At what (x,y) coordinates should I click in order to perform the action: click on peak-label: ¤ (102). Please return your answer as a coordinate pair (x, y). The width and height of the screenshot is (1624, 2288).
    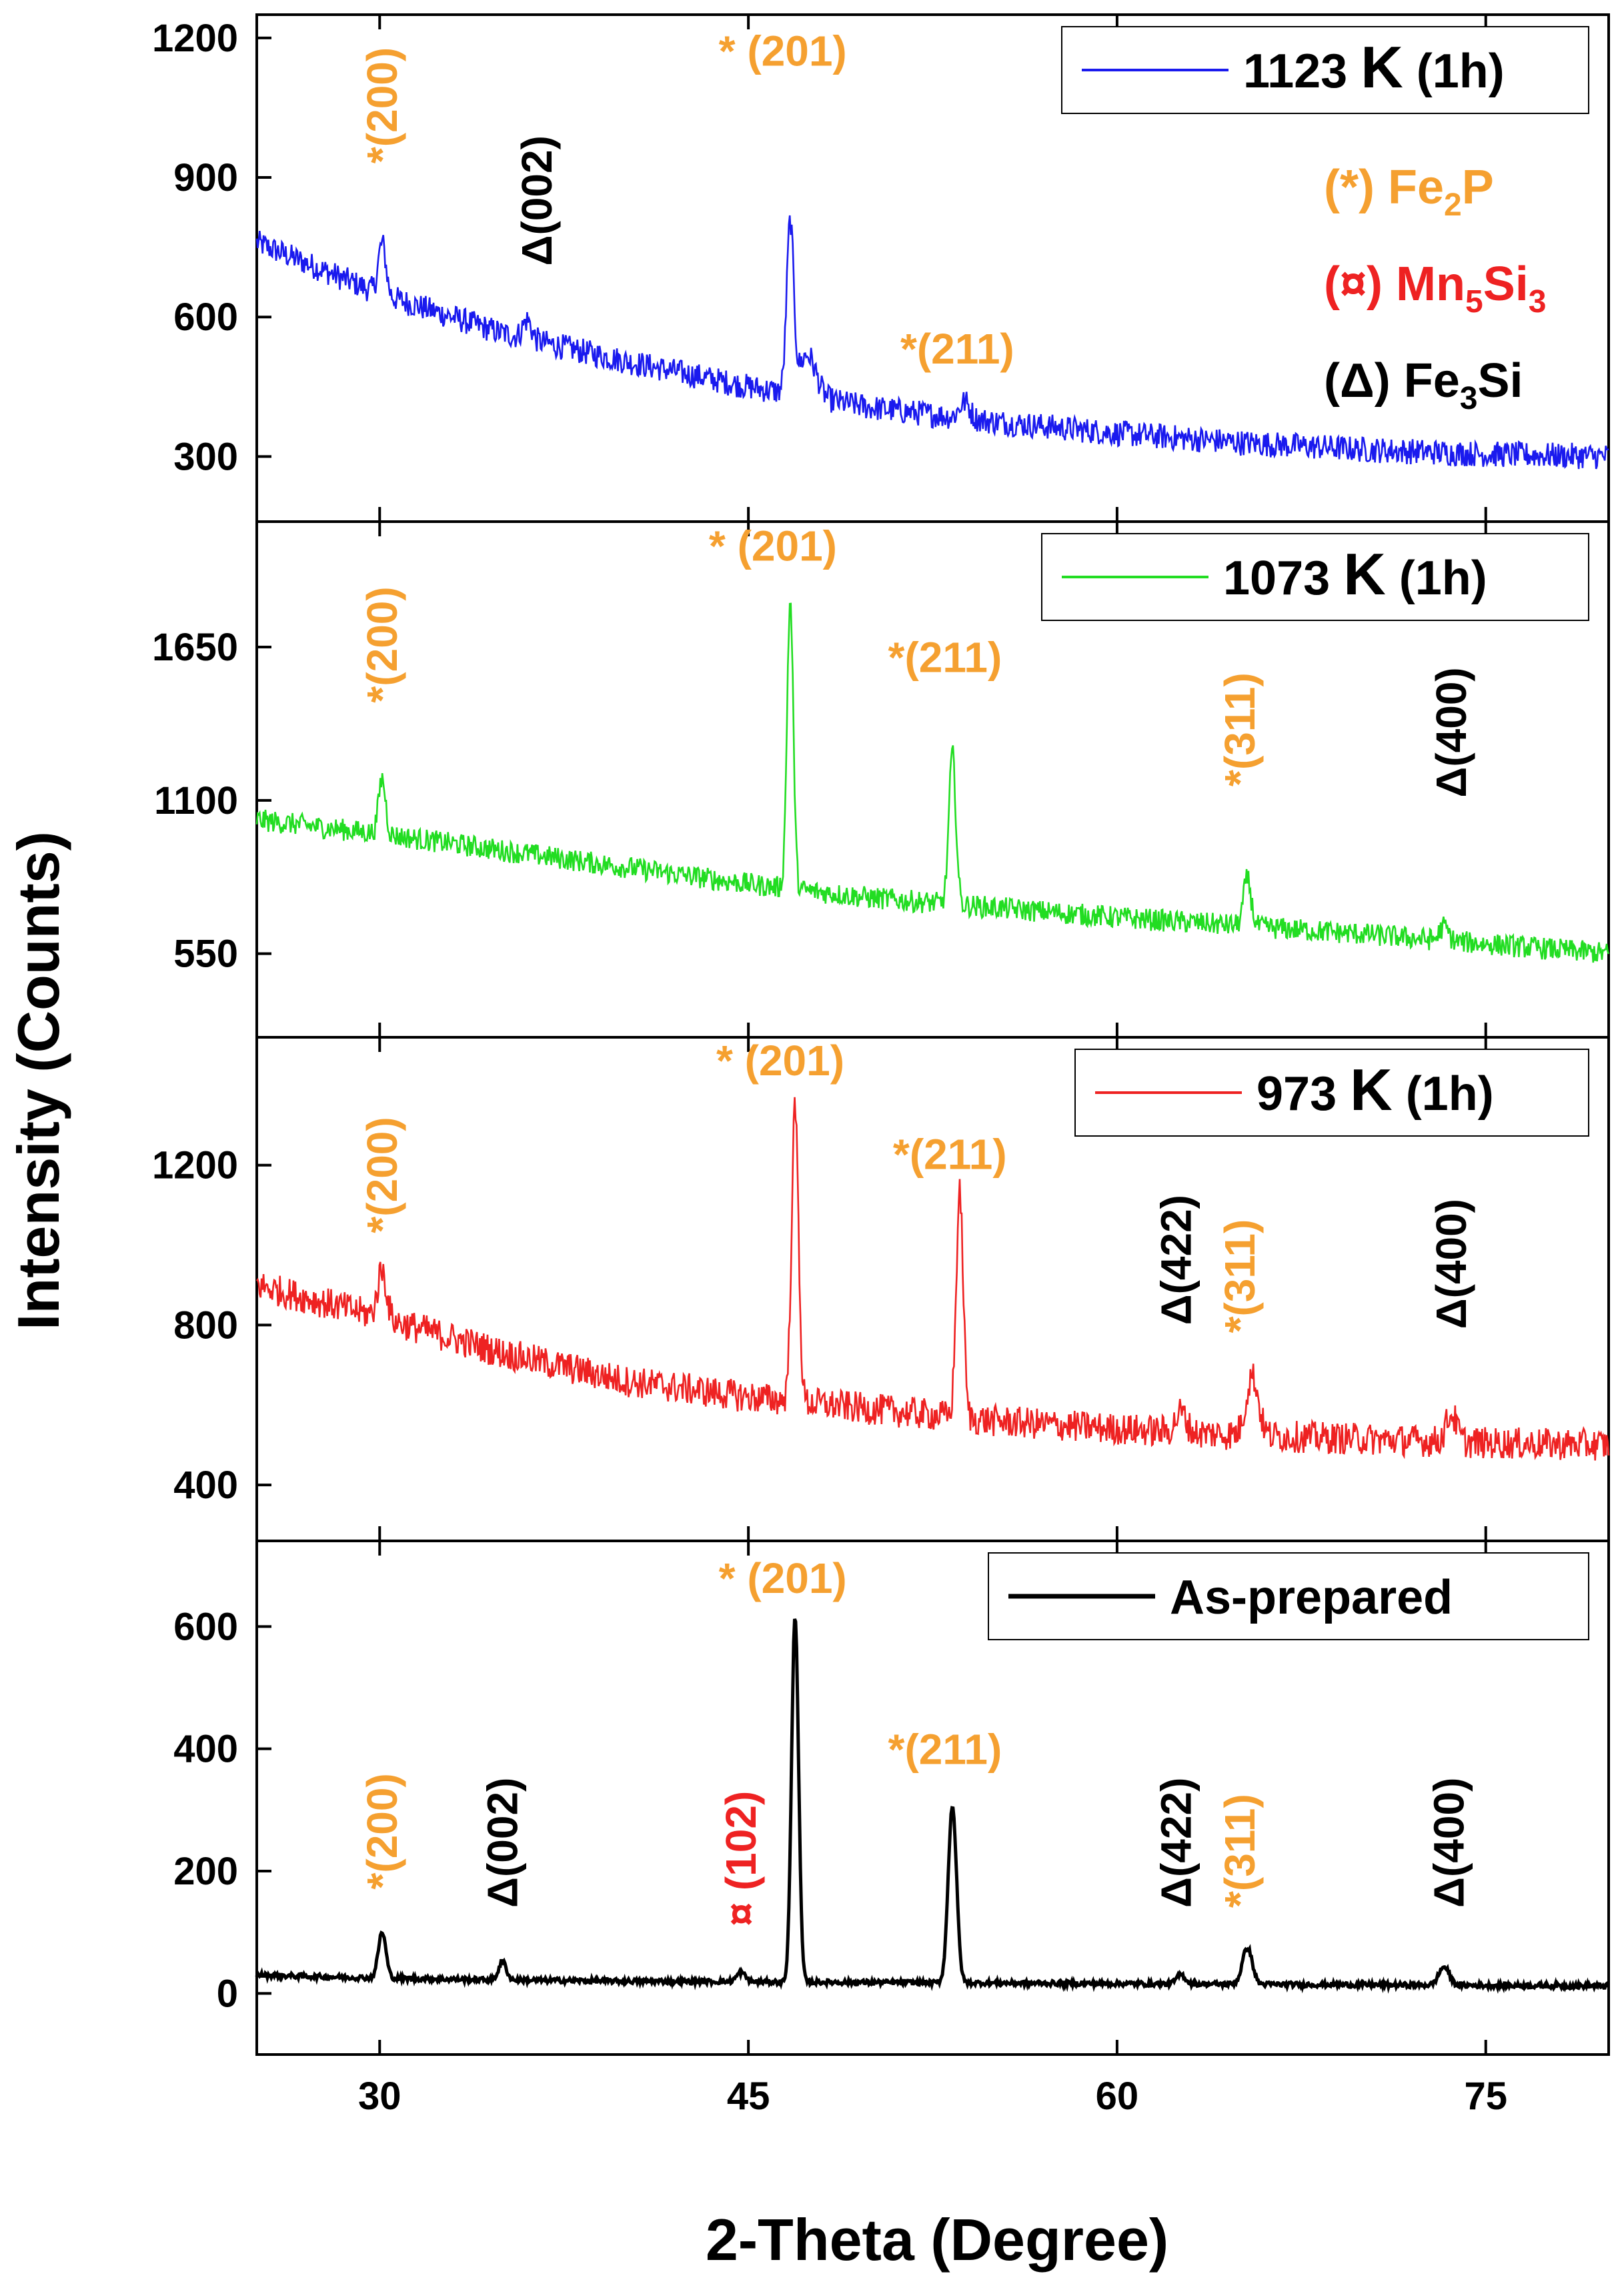
    Looking at the image, I should click on (741, 1859).